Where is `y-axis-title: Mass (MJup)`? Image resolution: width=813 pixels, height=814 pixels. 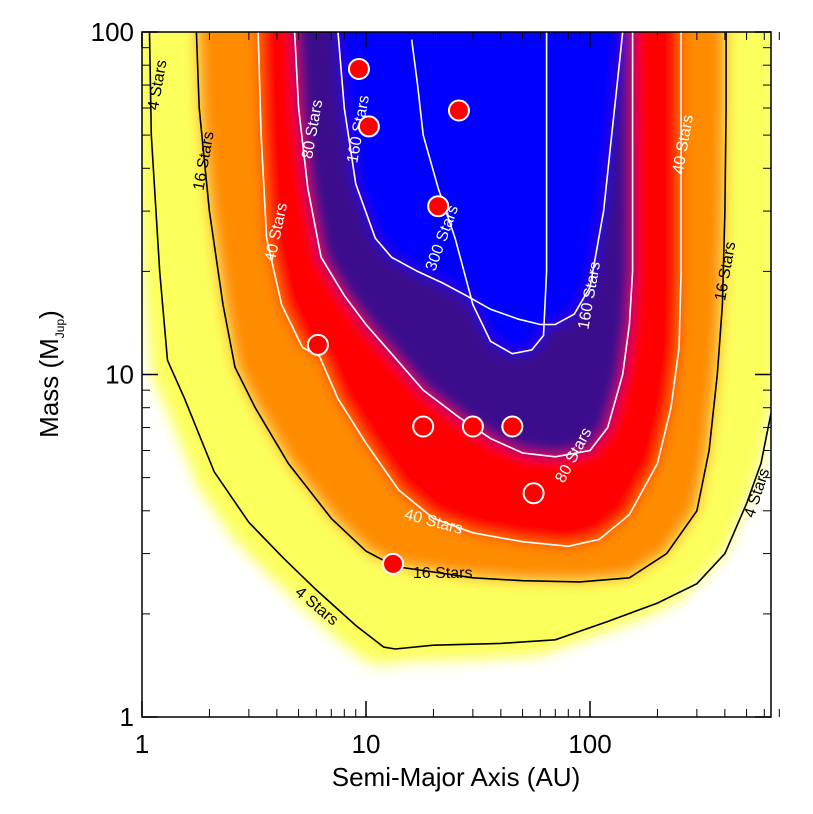
y-axis-title: Mass (MJup) is located at coordinates (50, 374).